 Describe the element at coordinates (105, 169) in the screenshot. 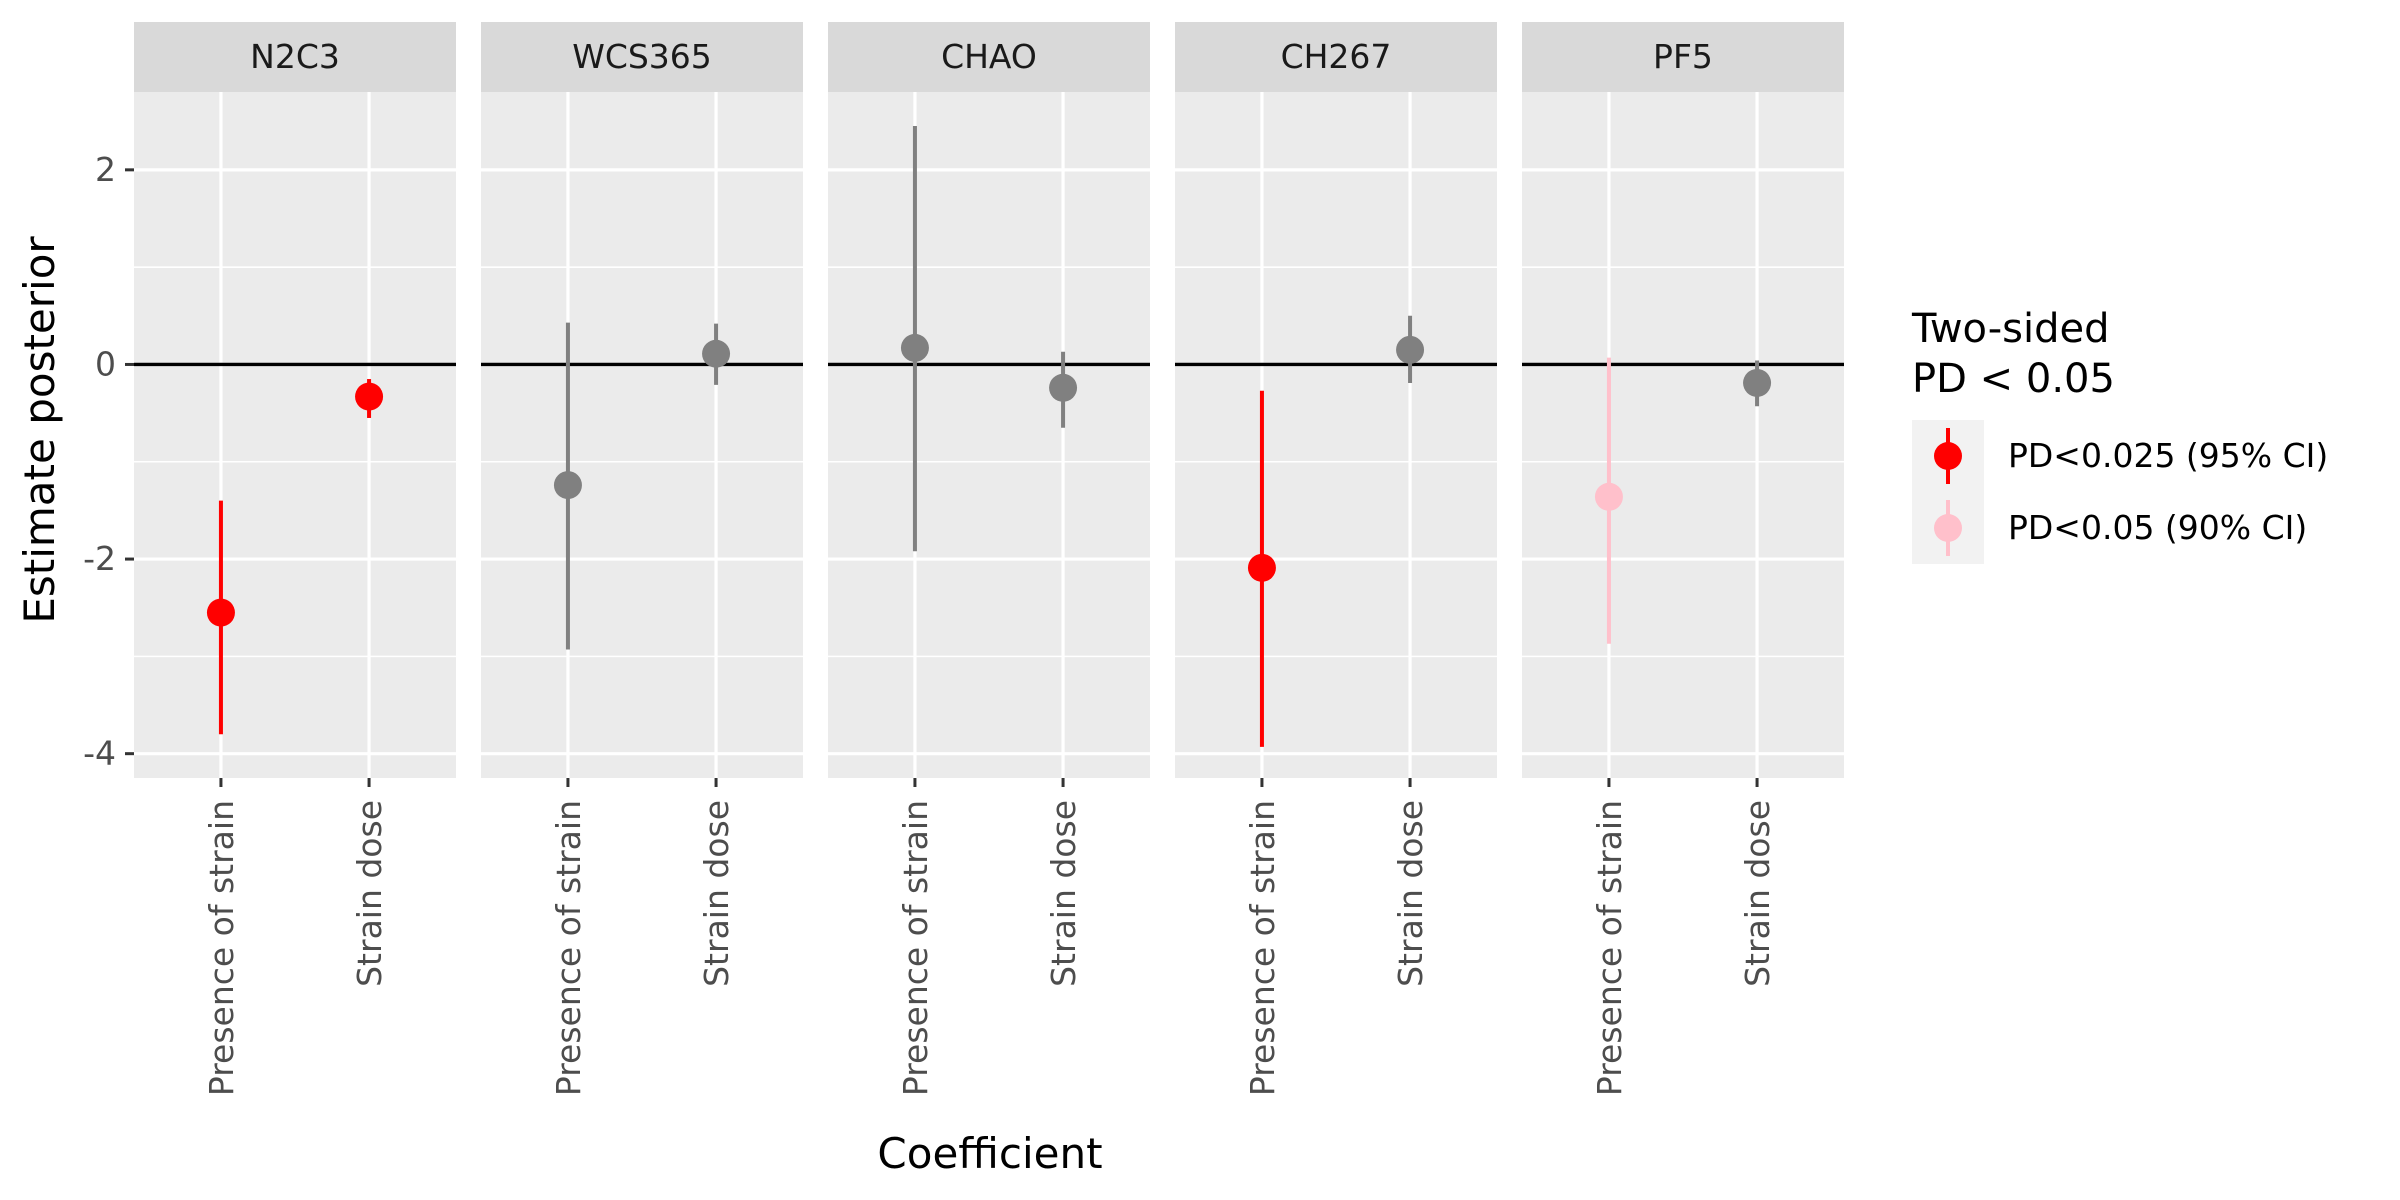

I see `y-tick-label: 2` at that location.